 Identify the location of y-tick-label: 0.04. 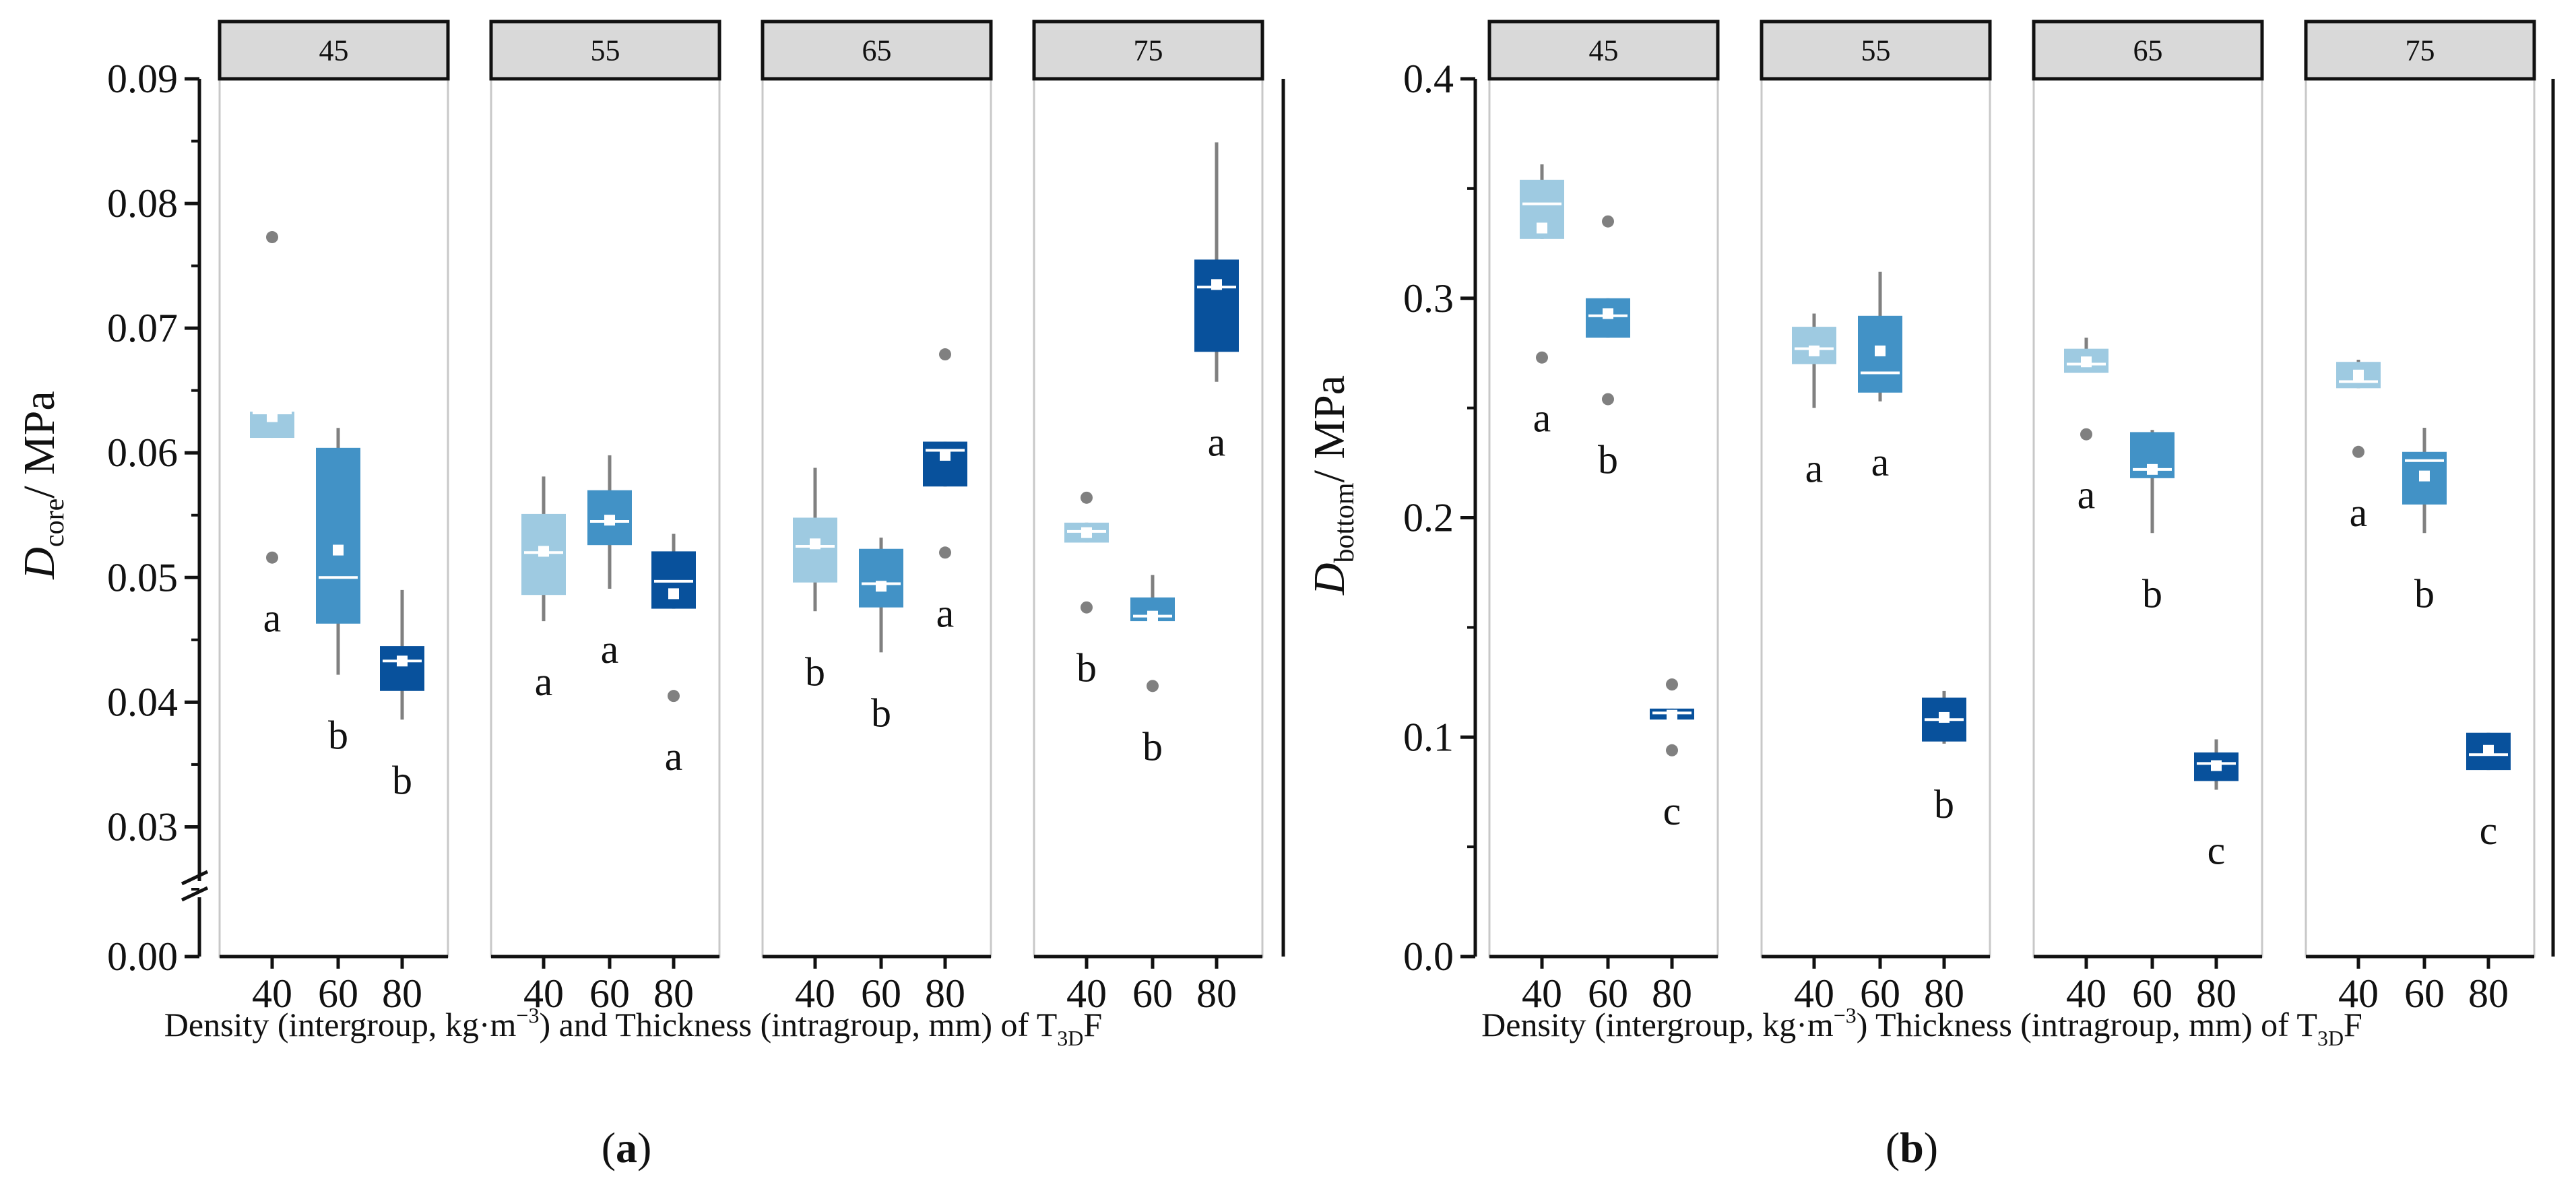
(143, 702).